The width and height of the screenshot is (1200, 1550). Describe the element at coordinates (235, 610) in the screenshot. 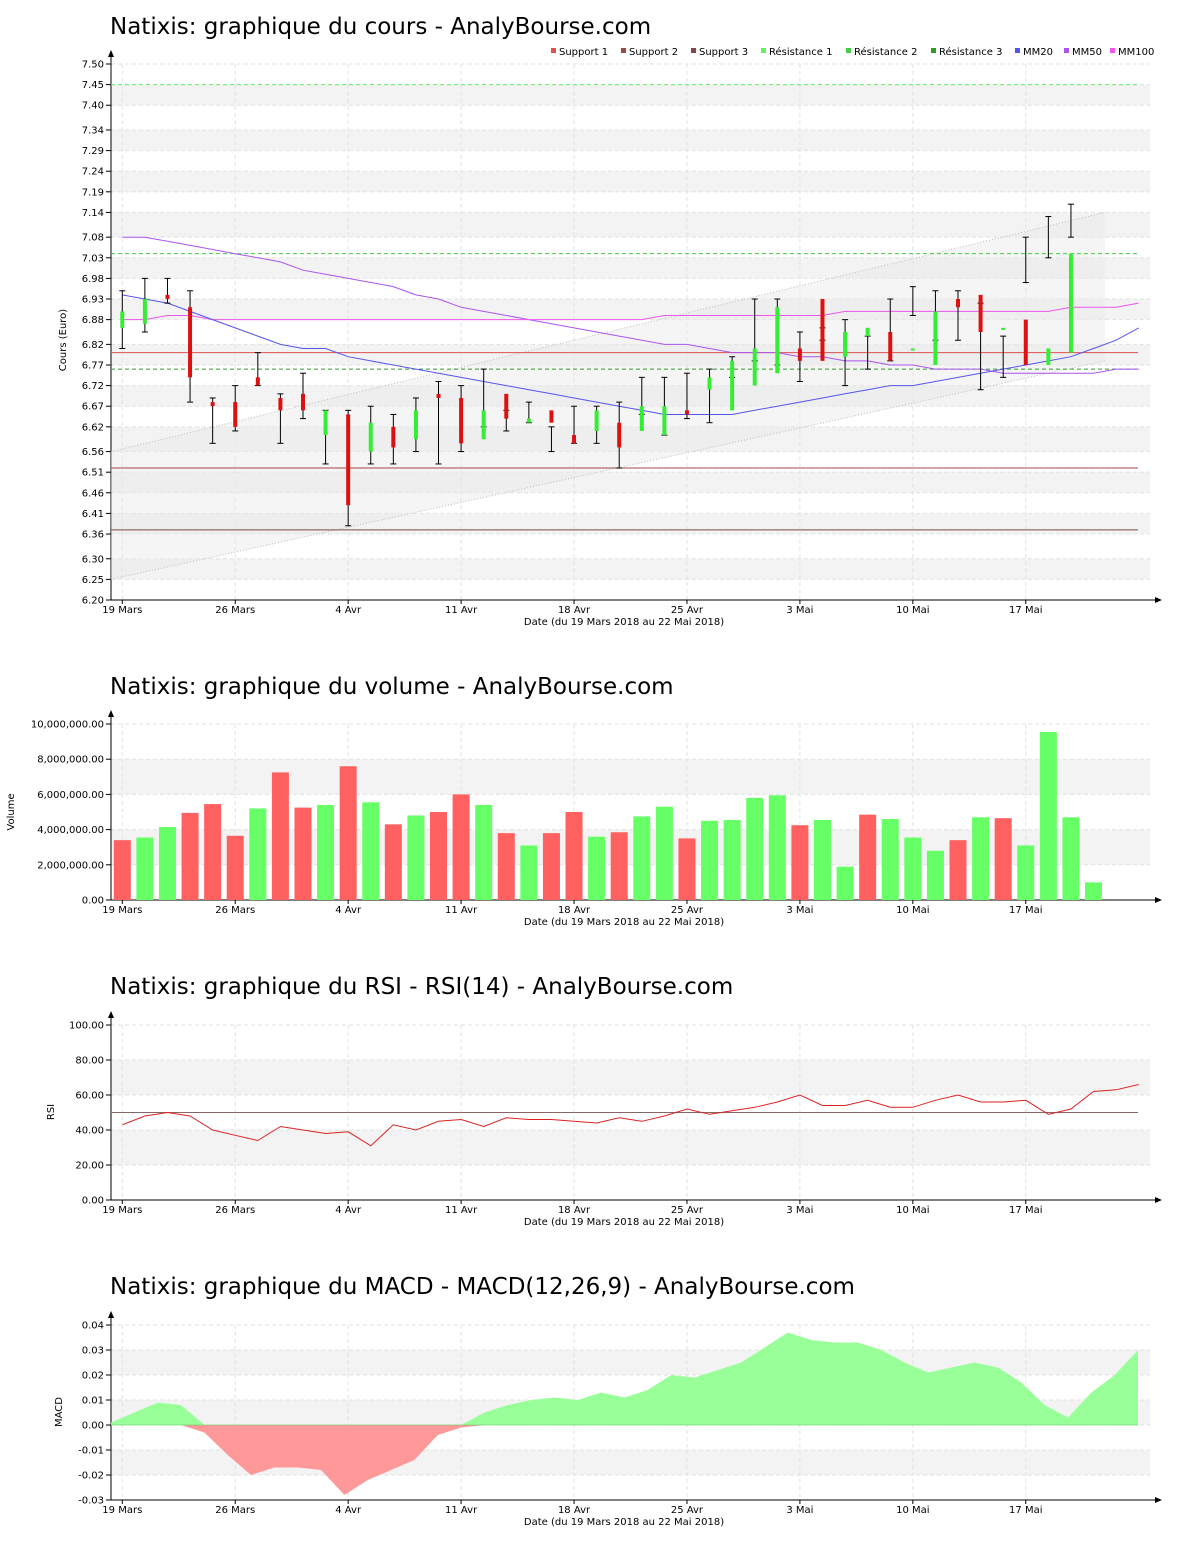

I see `price-x-tick-label: 26 Mars` at that location.